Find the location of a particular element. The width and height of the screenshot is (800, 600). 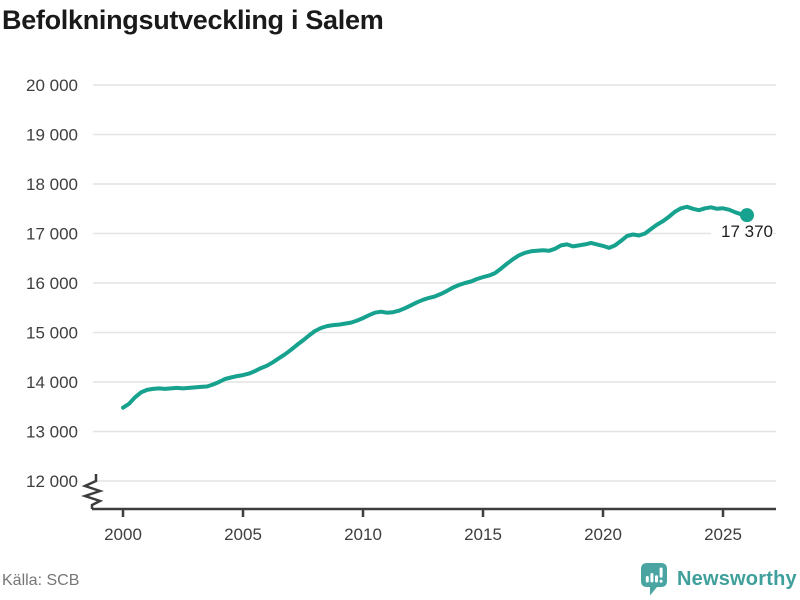

y-axis-tick-label: 20 000 is located at coordinates (52, 85).